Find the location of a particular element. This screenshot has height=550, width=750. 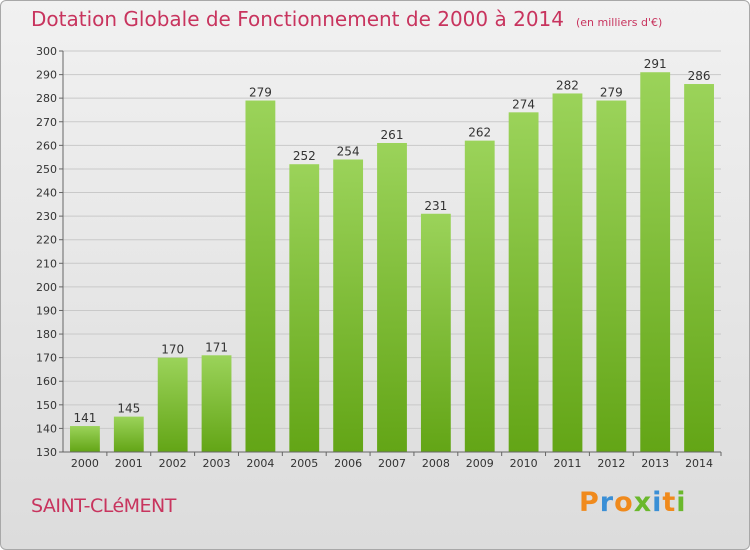

x-tick-label-2005: 2005 is located at coordinates (304, 463).